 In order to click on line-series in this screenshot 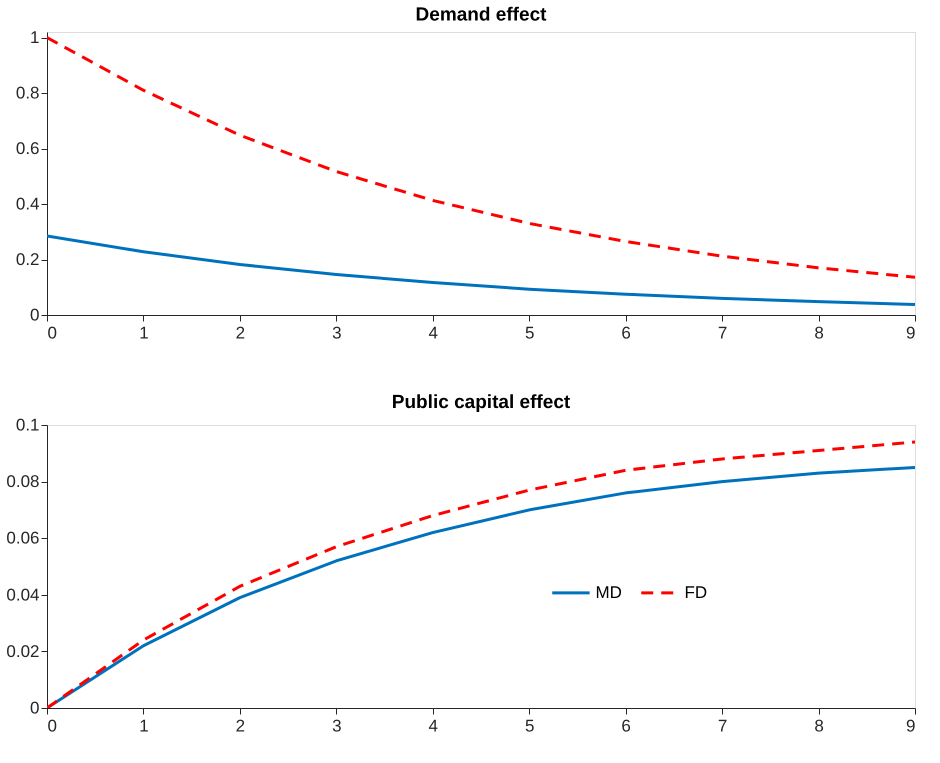, I will do `click(481, 270)`.